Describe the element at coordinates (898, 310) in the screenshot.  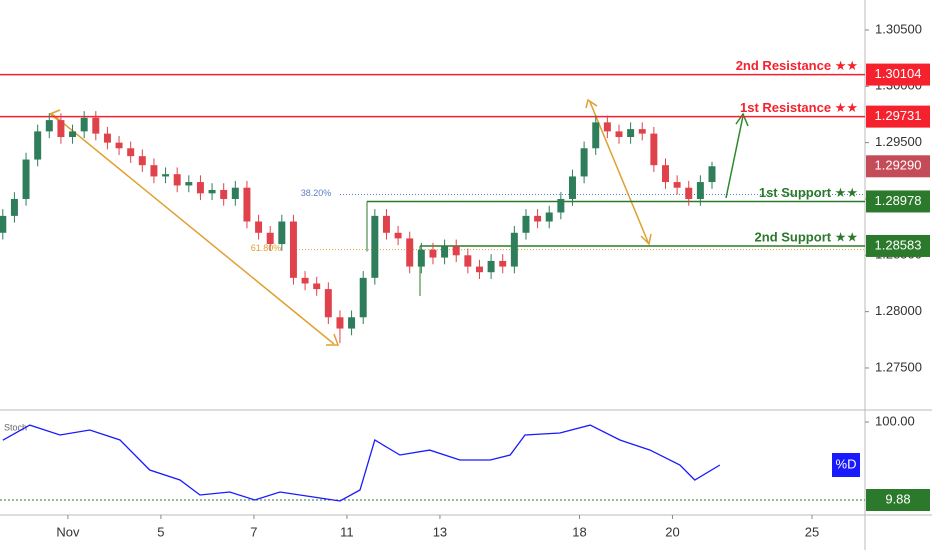
I see `y-tick-label: 1.28000` at that location.